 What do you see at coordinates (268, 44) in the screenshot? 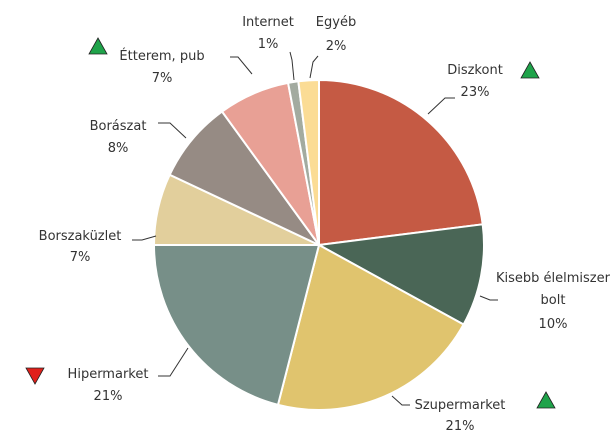
I see `slice-value: 1%` at bounding box center [268, 44].